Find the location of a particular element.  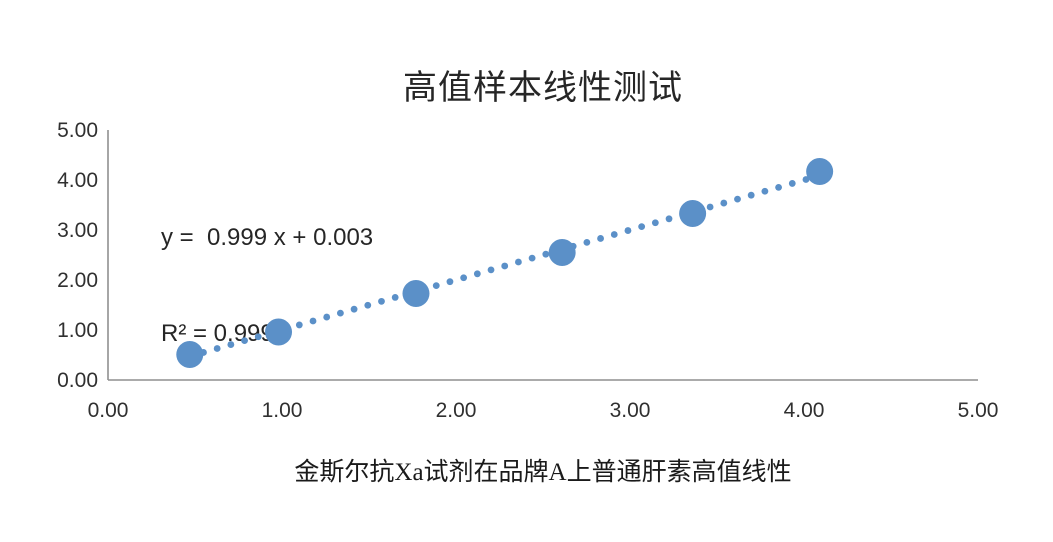

y-axis-tick-label: 5.00 is located at coordinates (77, 130).